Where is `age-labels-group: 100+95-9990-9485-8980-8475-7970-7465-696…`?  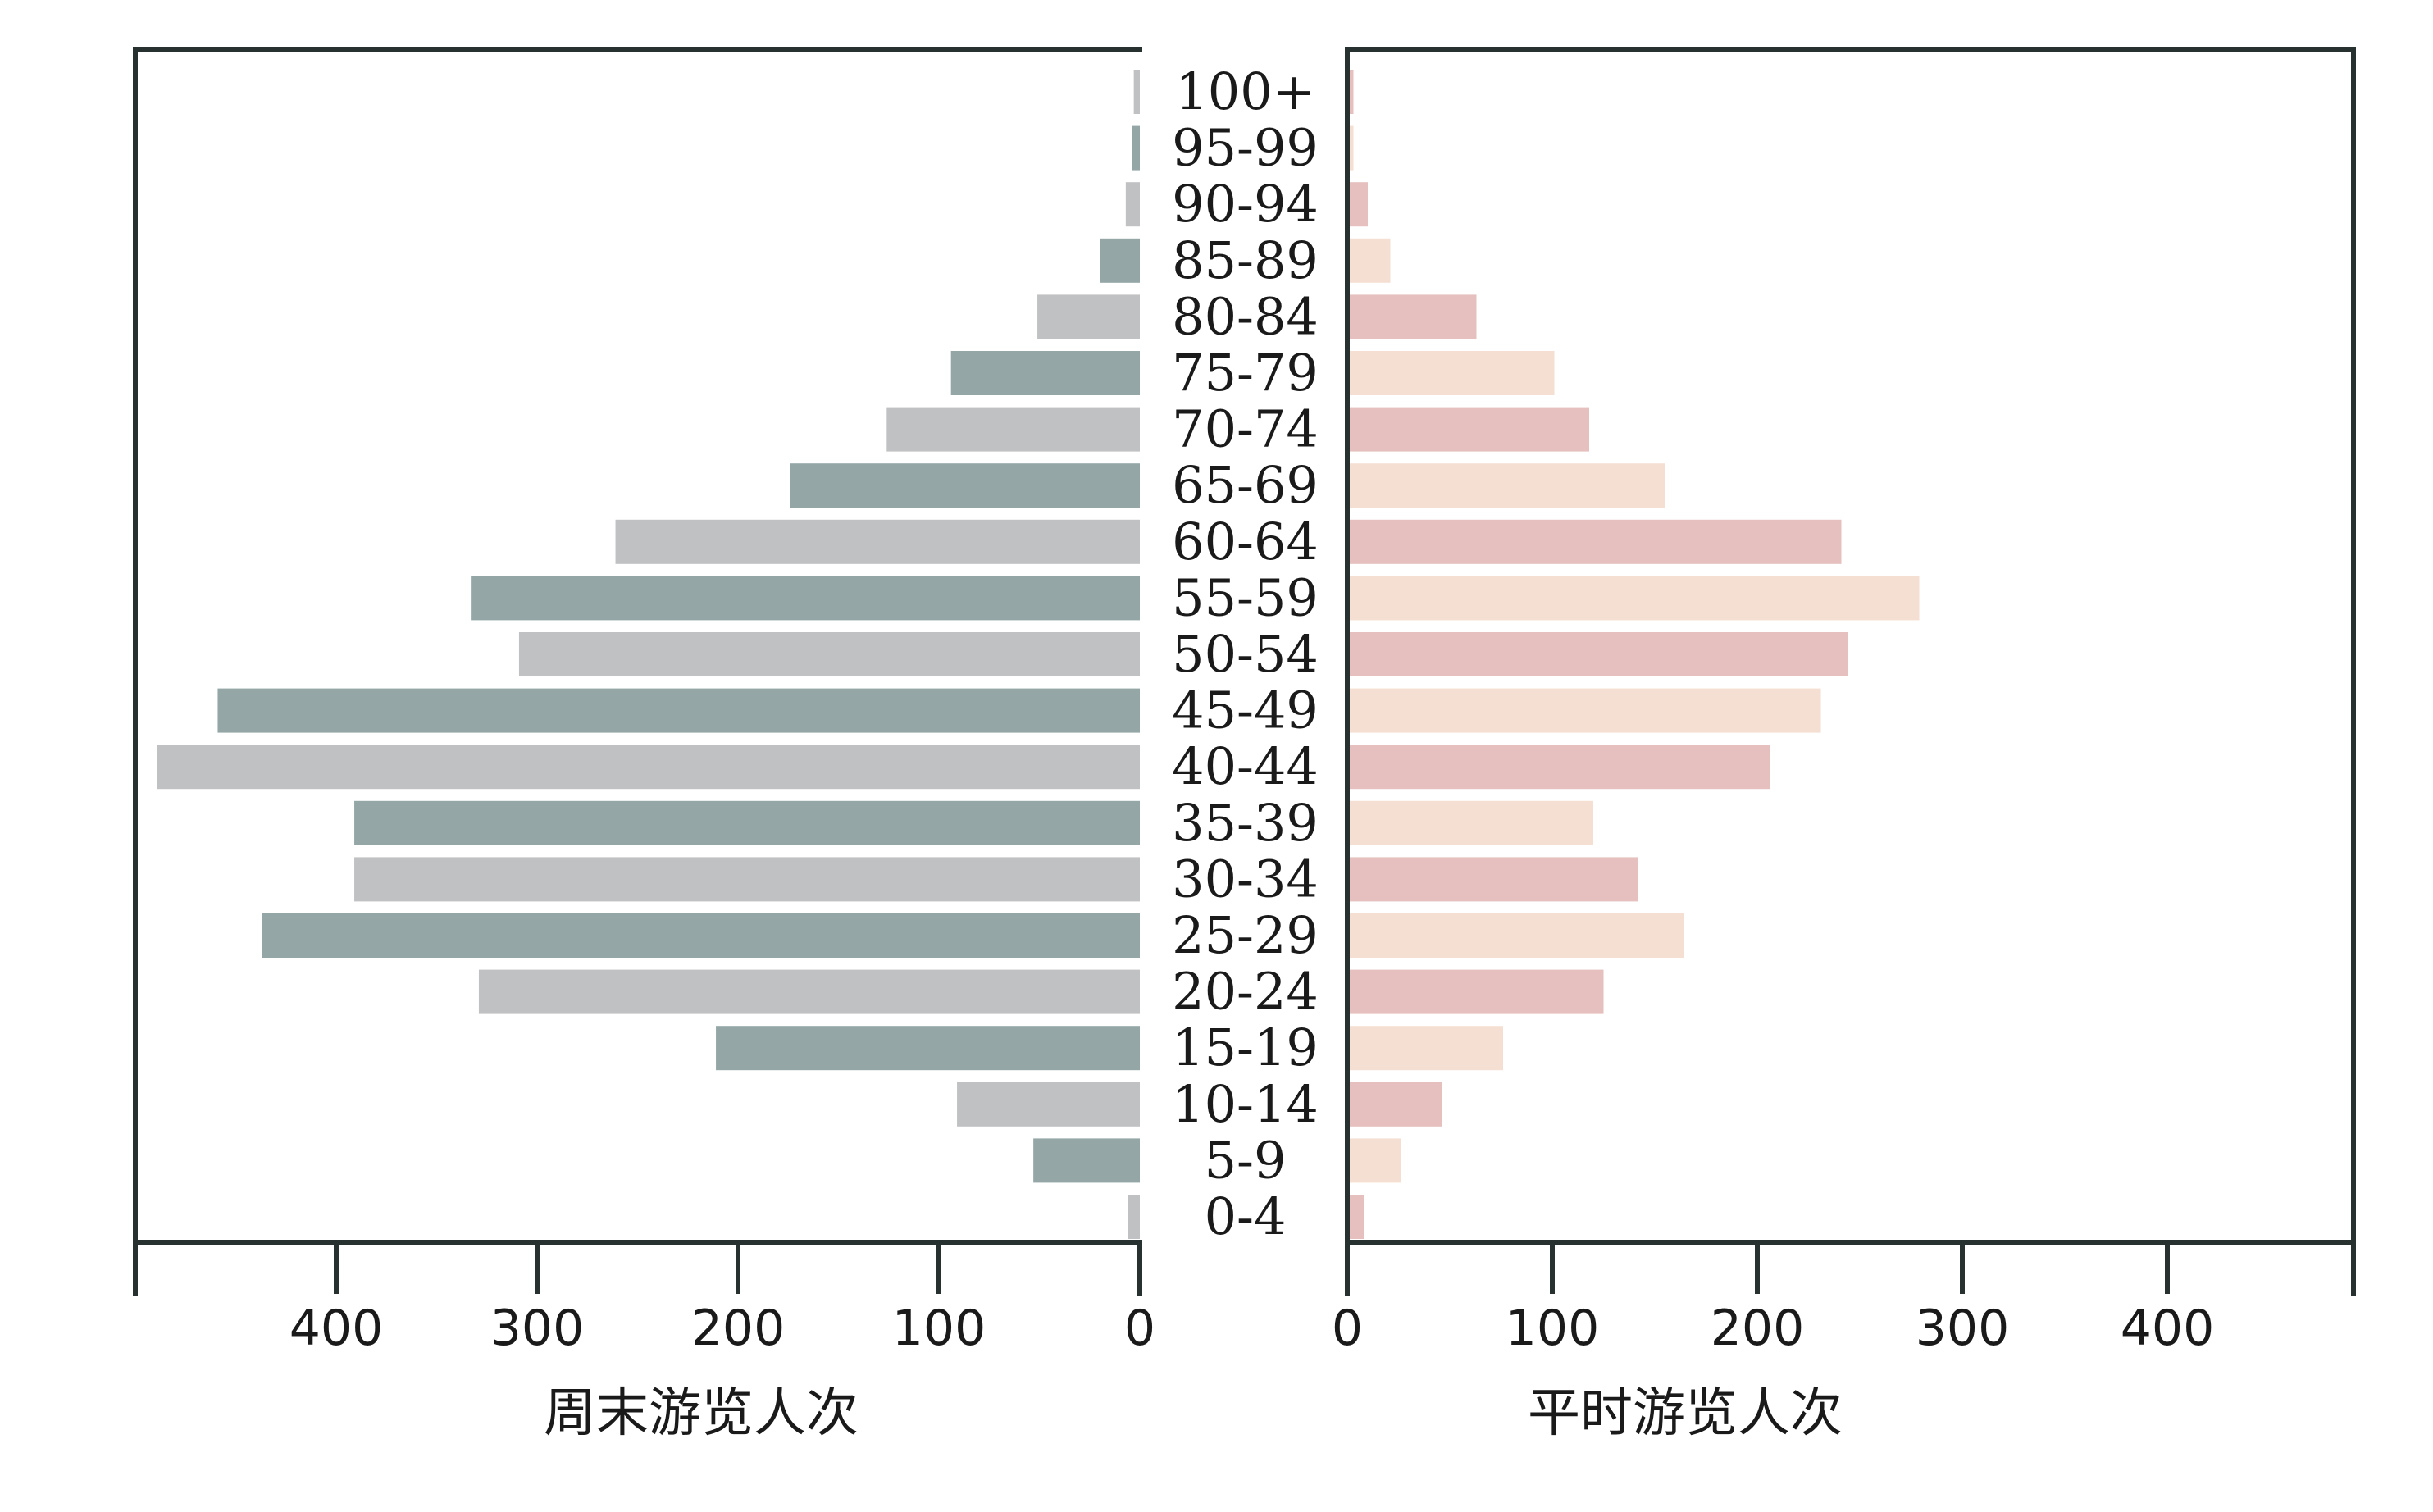 age-labels-group: 100+95-9990-9485-8980-8475-7970-7465-696… is located at coordinates (1245, 653).